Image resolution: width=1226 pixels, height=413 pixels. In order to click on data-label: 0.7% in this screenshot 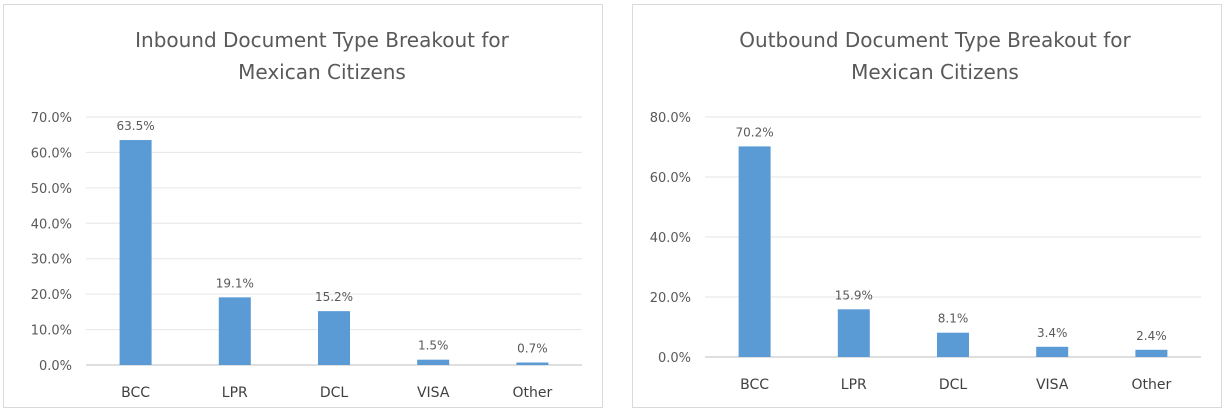, I will do `click(532, 349)`.